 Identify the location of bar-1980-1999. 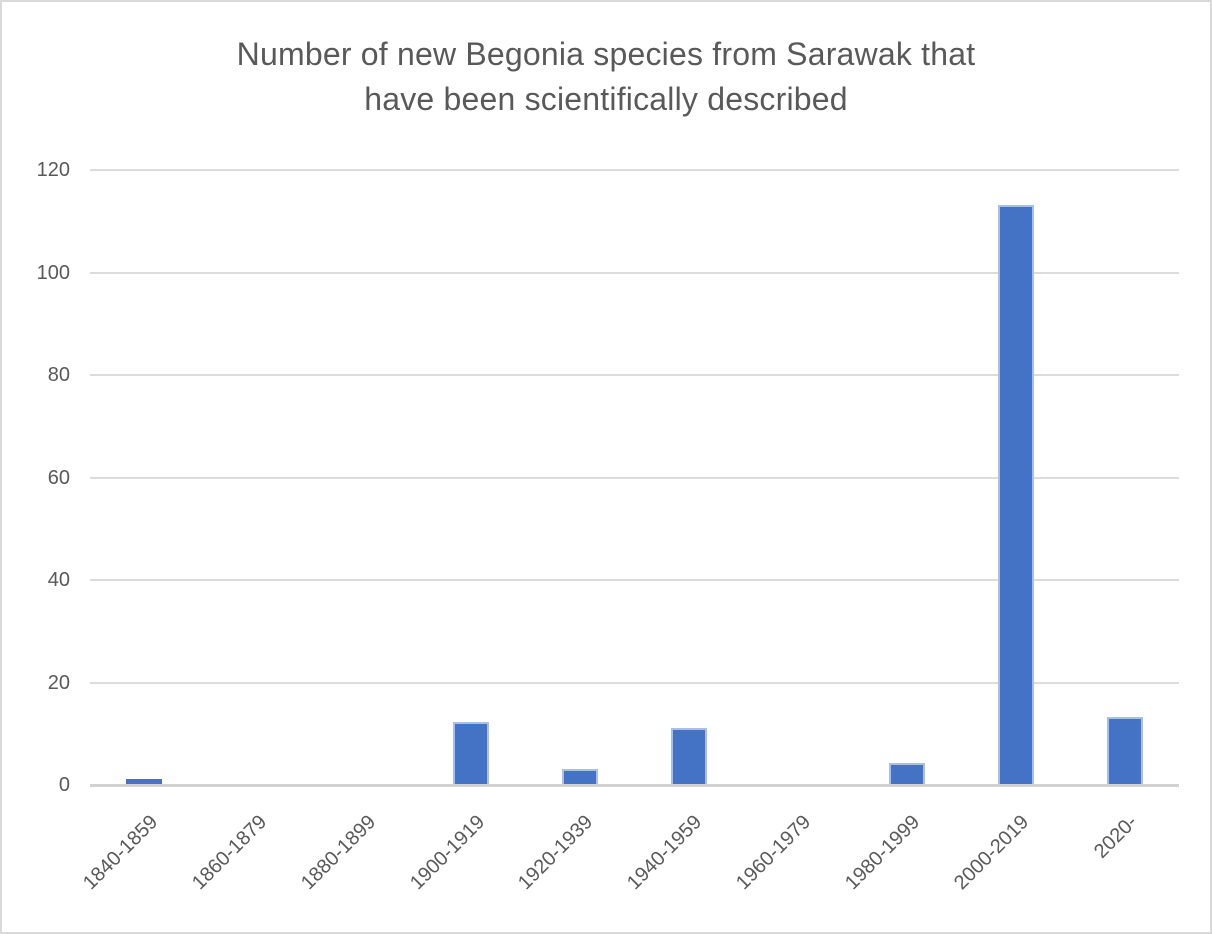
(907, 773).